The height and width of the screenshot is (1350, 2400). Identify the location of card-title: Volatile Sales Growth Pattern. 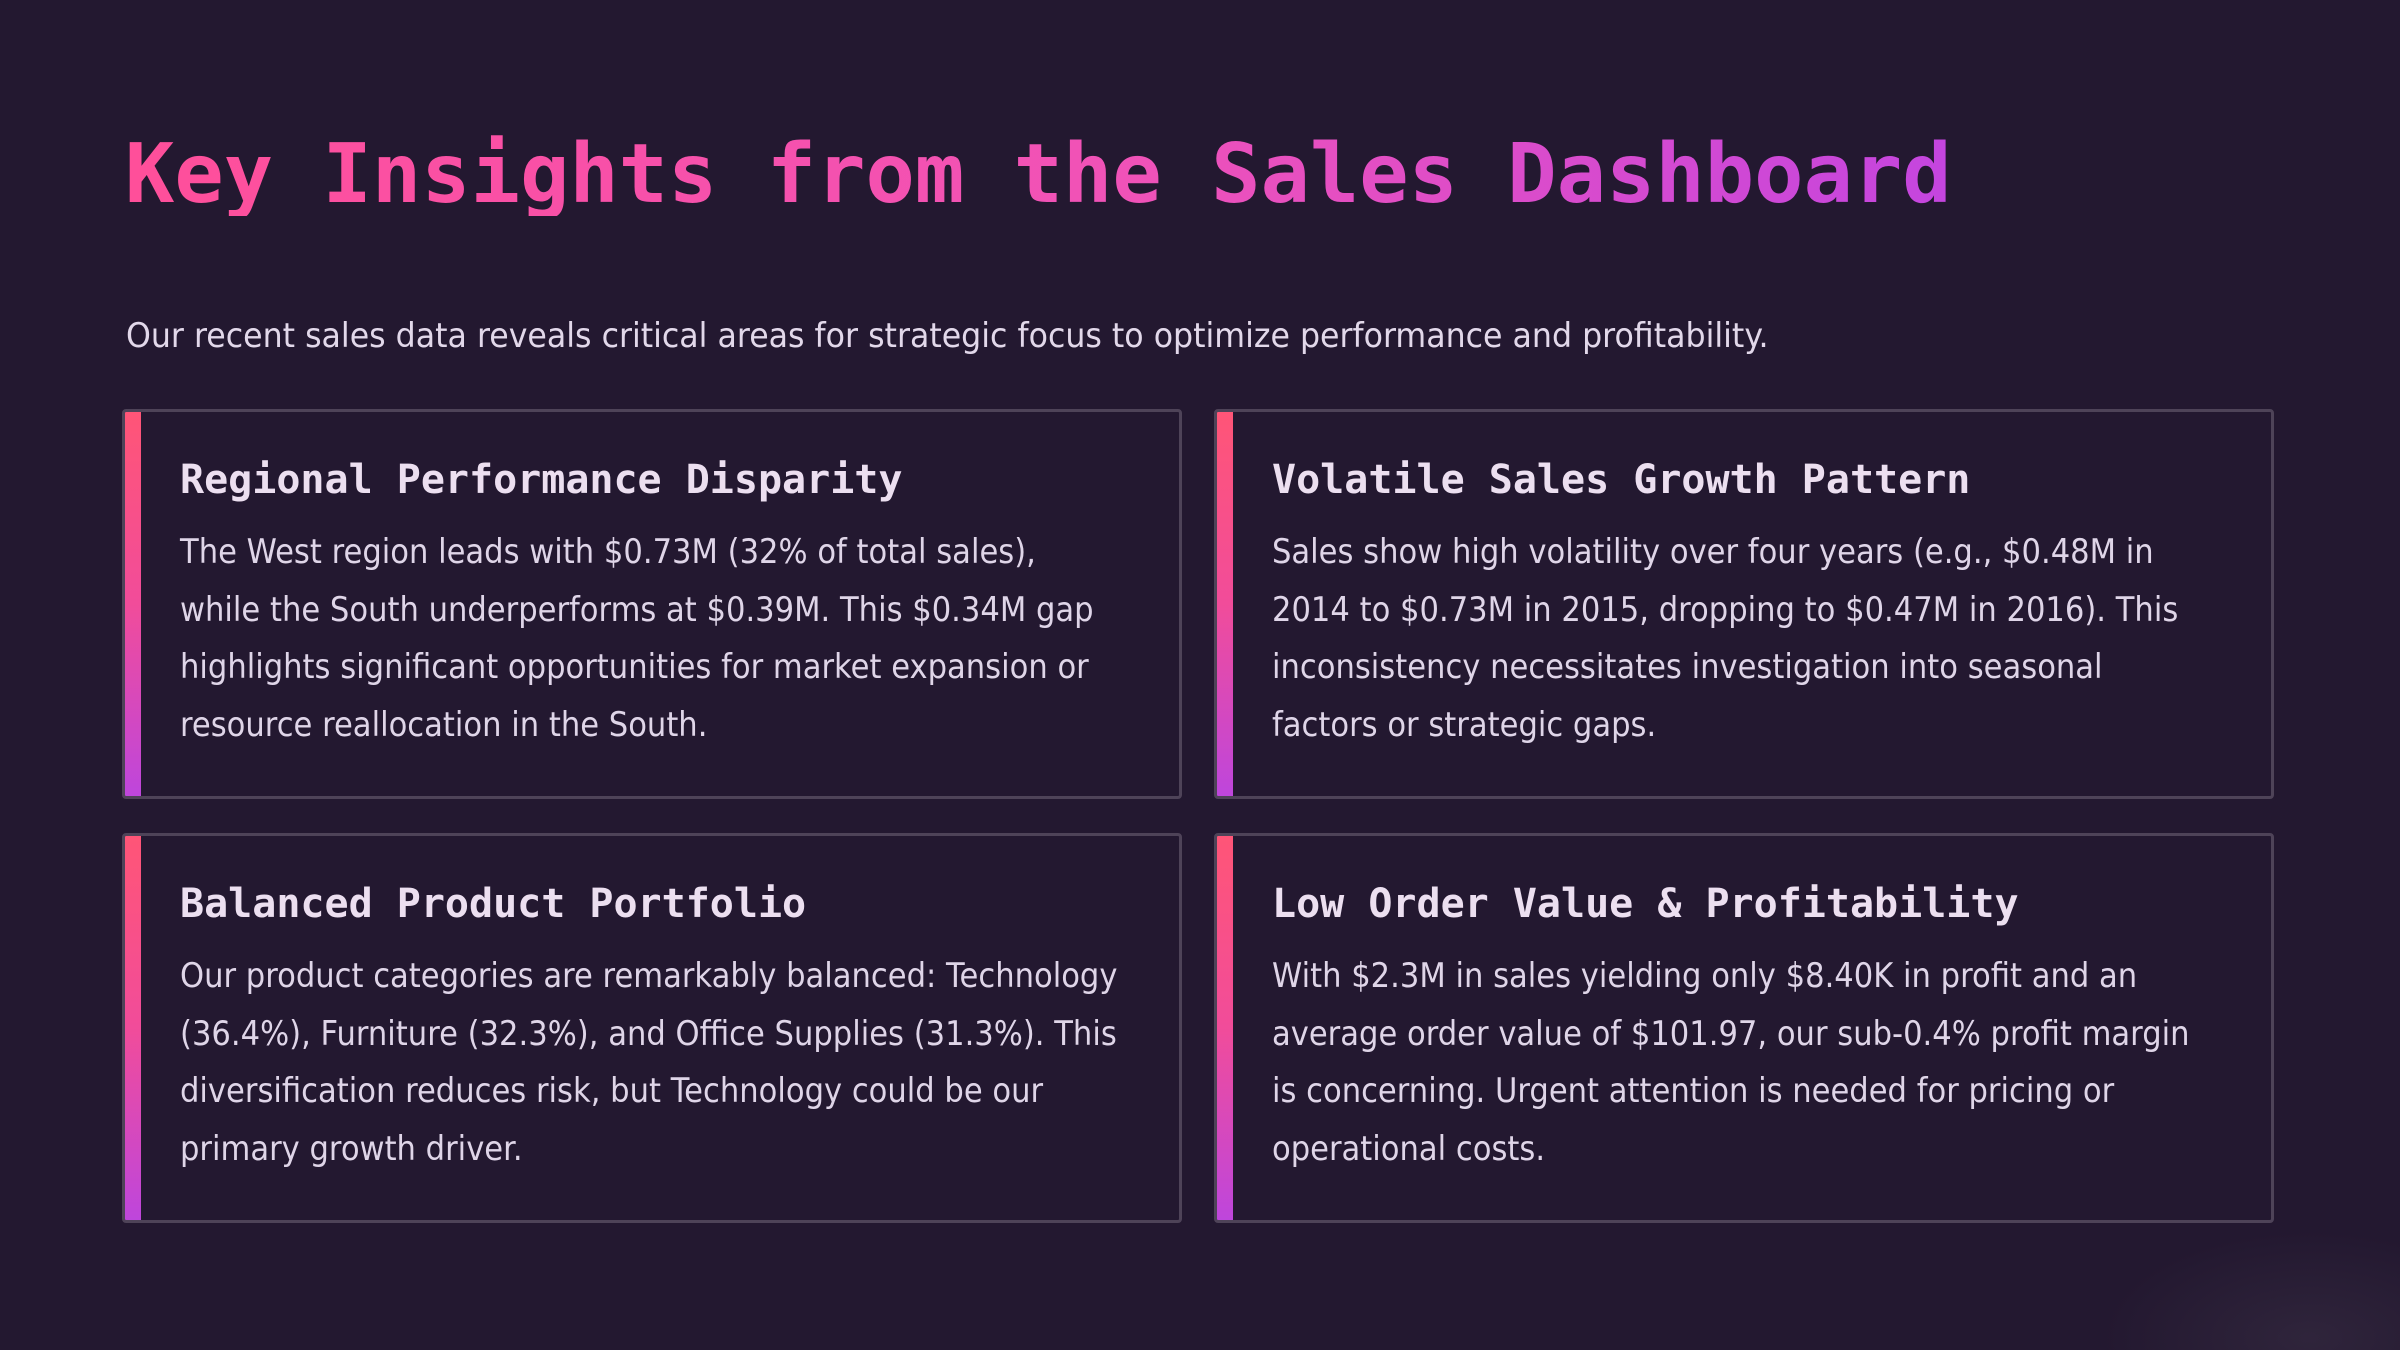
(1621, 480).